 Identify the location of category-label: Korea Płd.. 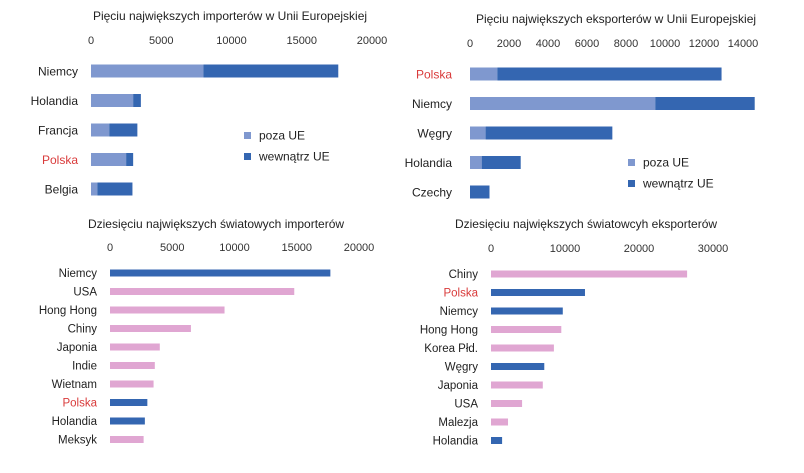
(451, 349).